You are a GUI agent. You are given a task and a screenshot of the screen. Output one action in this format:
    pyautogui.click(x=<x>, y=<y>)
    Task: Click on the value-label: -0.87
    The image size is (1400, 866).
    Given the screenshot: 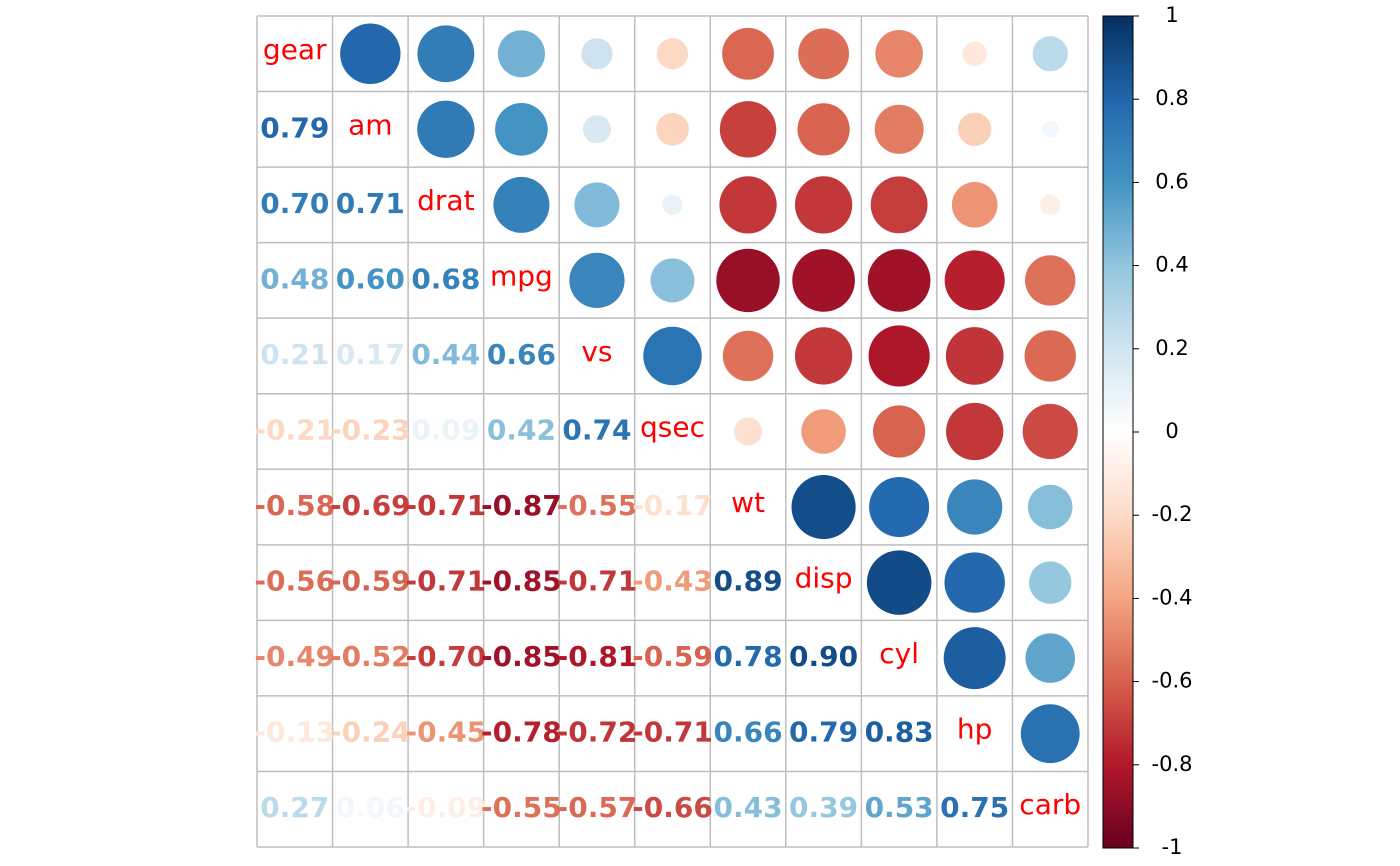 What is the action you would take?
    pyautogui.click(x=521, y=505)
    